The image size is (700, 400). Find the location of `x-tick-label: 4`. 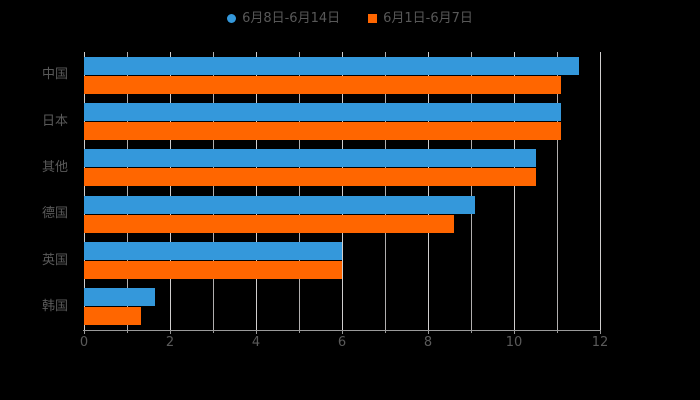

x-tick-label: 4 is located at coordinates (256, 342).